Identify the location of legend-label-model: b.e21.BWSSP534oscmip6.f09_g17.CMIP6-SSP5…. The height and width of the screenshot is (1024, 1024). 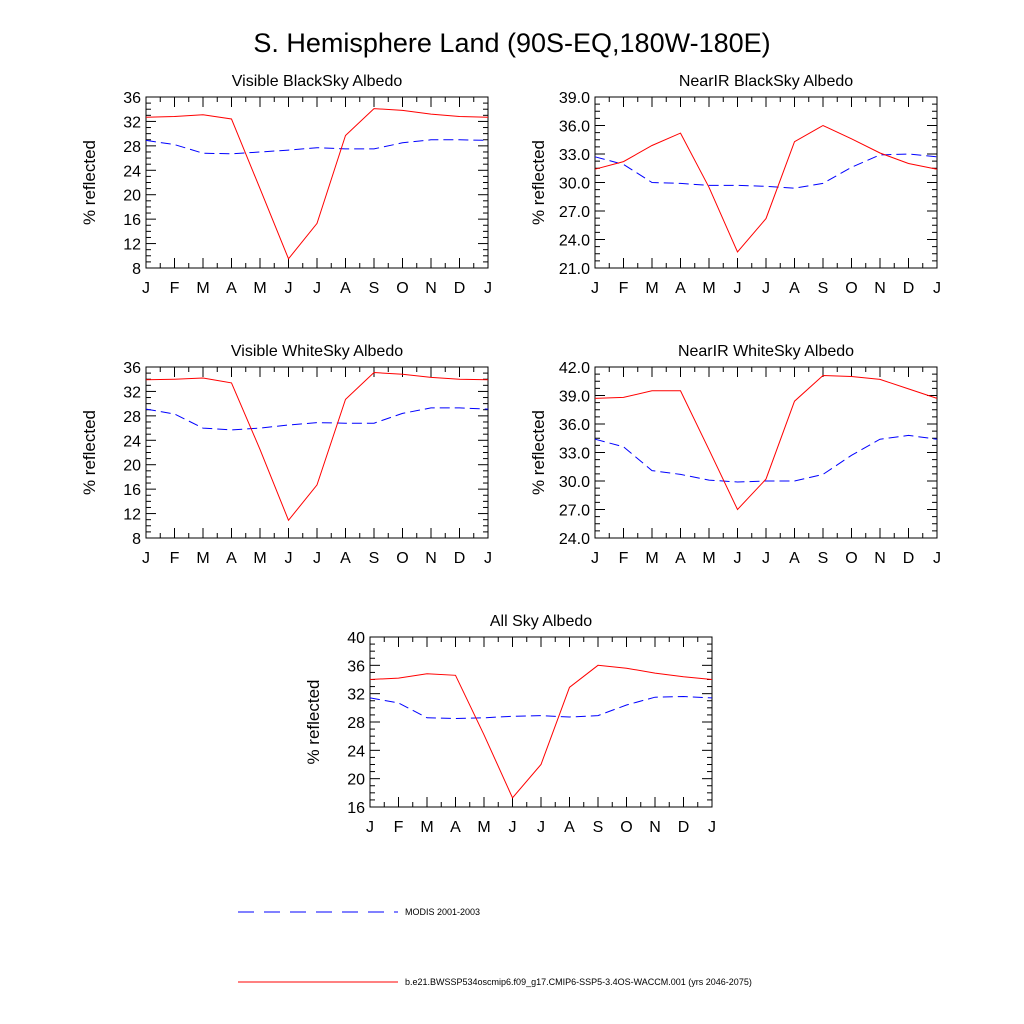
(578, 982).